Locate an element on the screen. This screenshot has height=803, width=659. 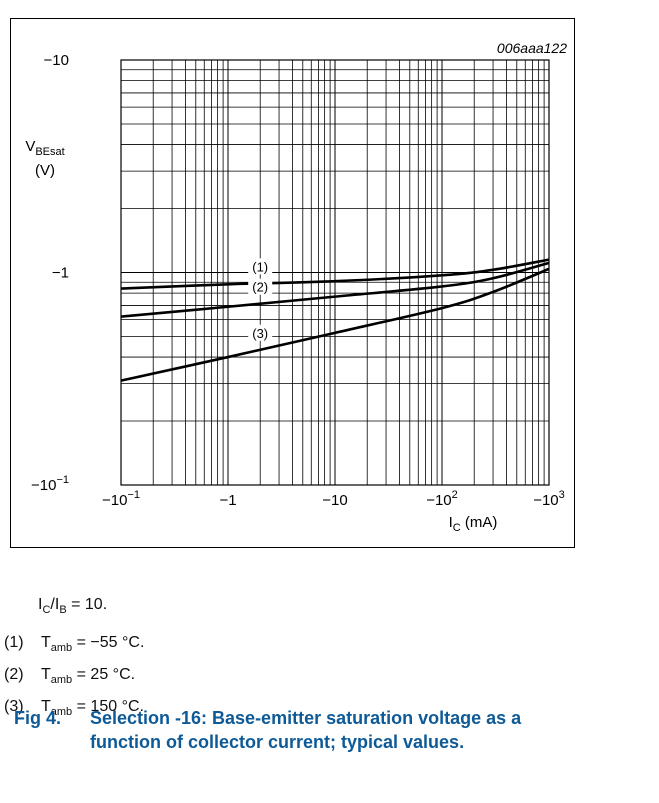
ratio-value: = 10. is located at coordinates (87, 604).